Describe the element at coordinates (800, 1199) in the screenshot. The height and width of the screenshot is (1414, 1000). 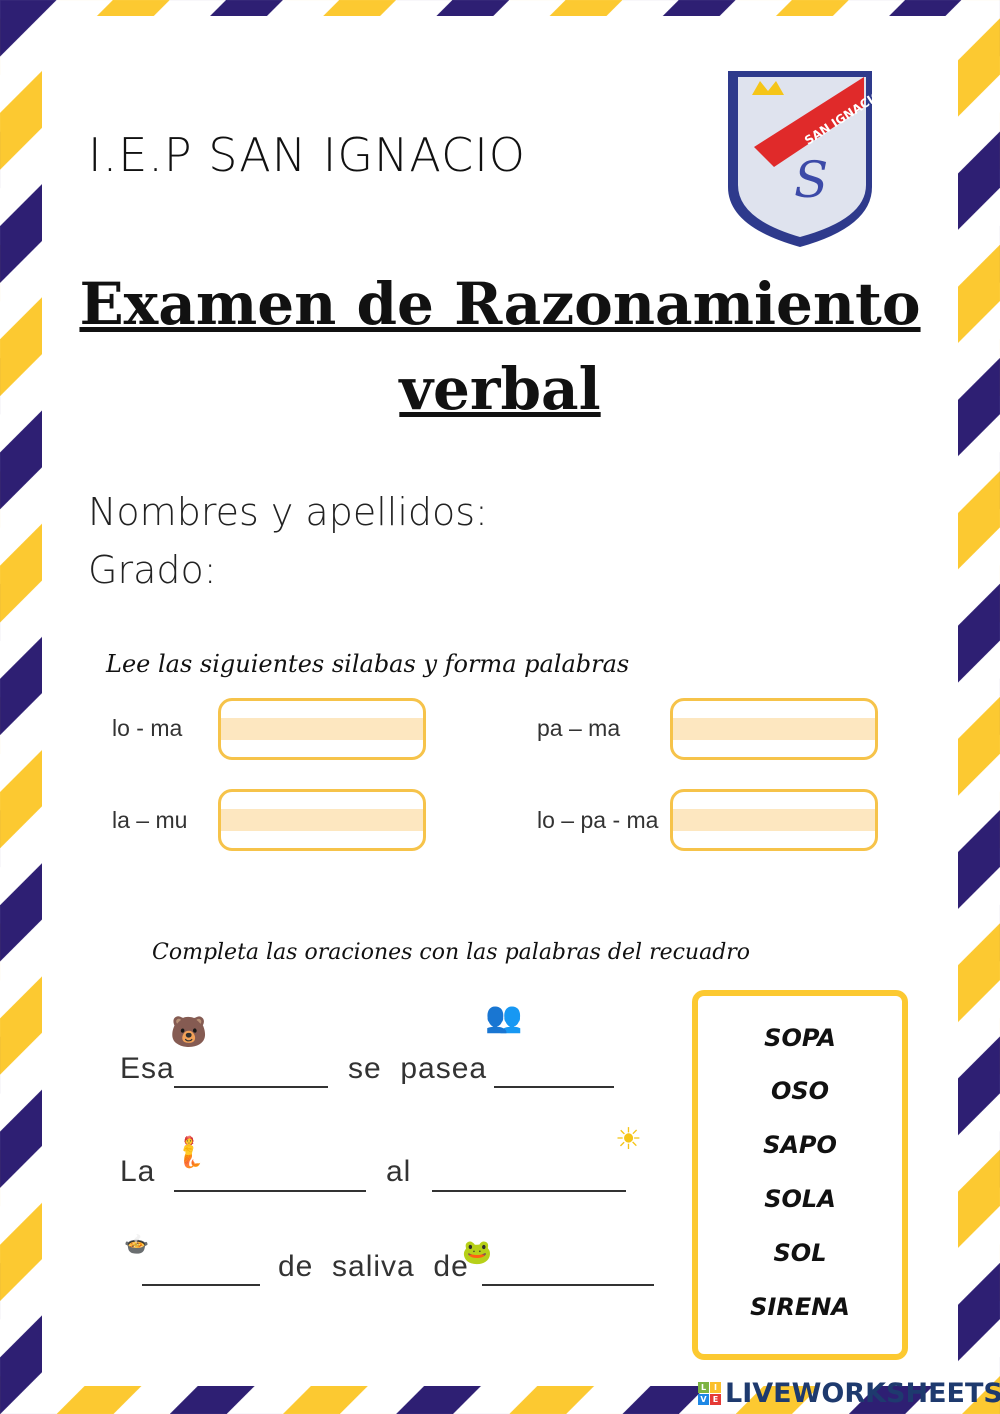
I see `word-option: SOLA` at that location.